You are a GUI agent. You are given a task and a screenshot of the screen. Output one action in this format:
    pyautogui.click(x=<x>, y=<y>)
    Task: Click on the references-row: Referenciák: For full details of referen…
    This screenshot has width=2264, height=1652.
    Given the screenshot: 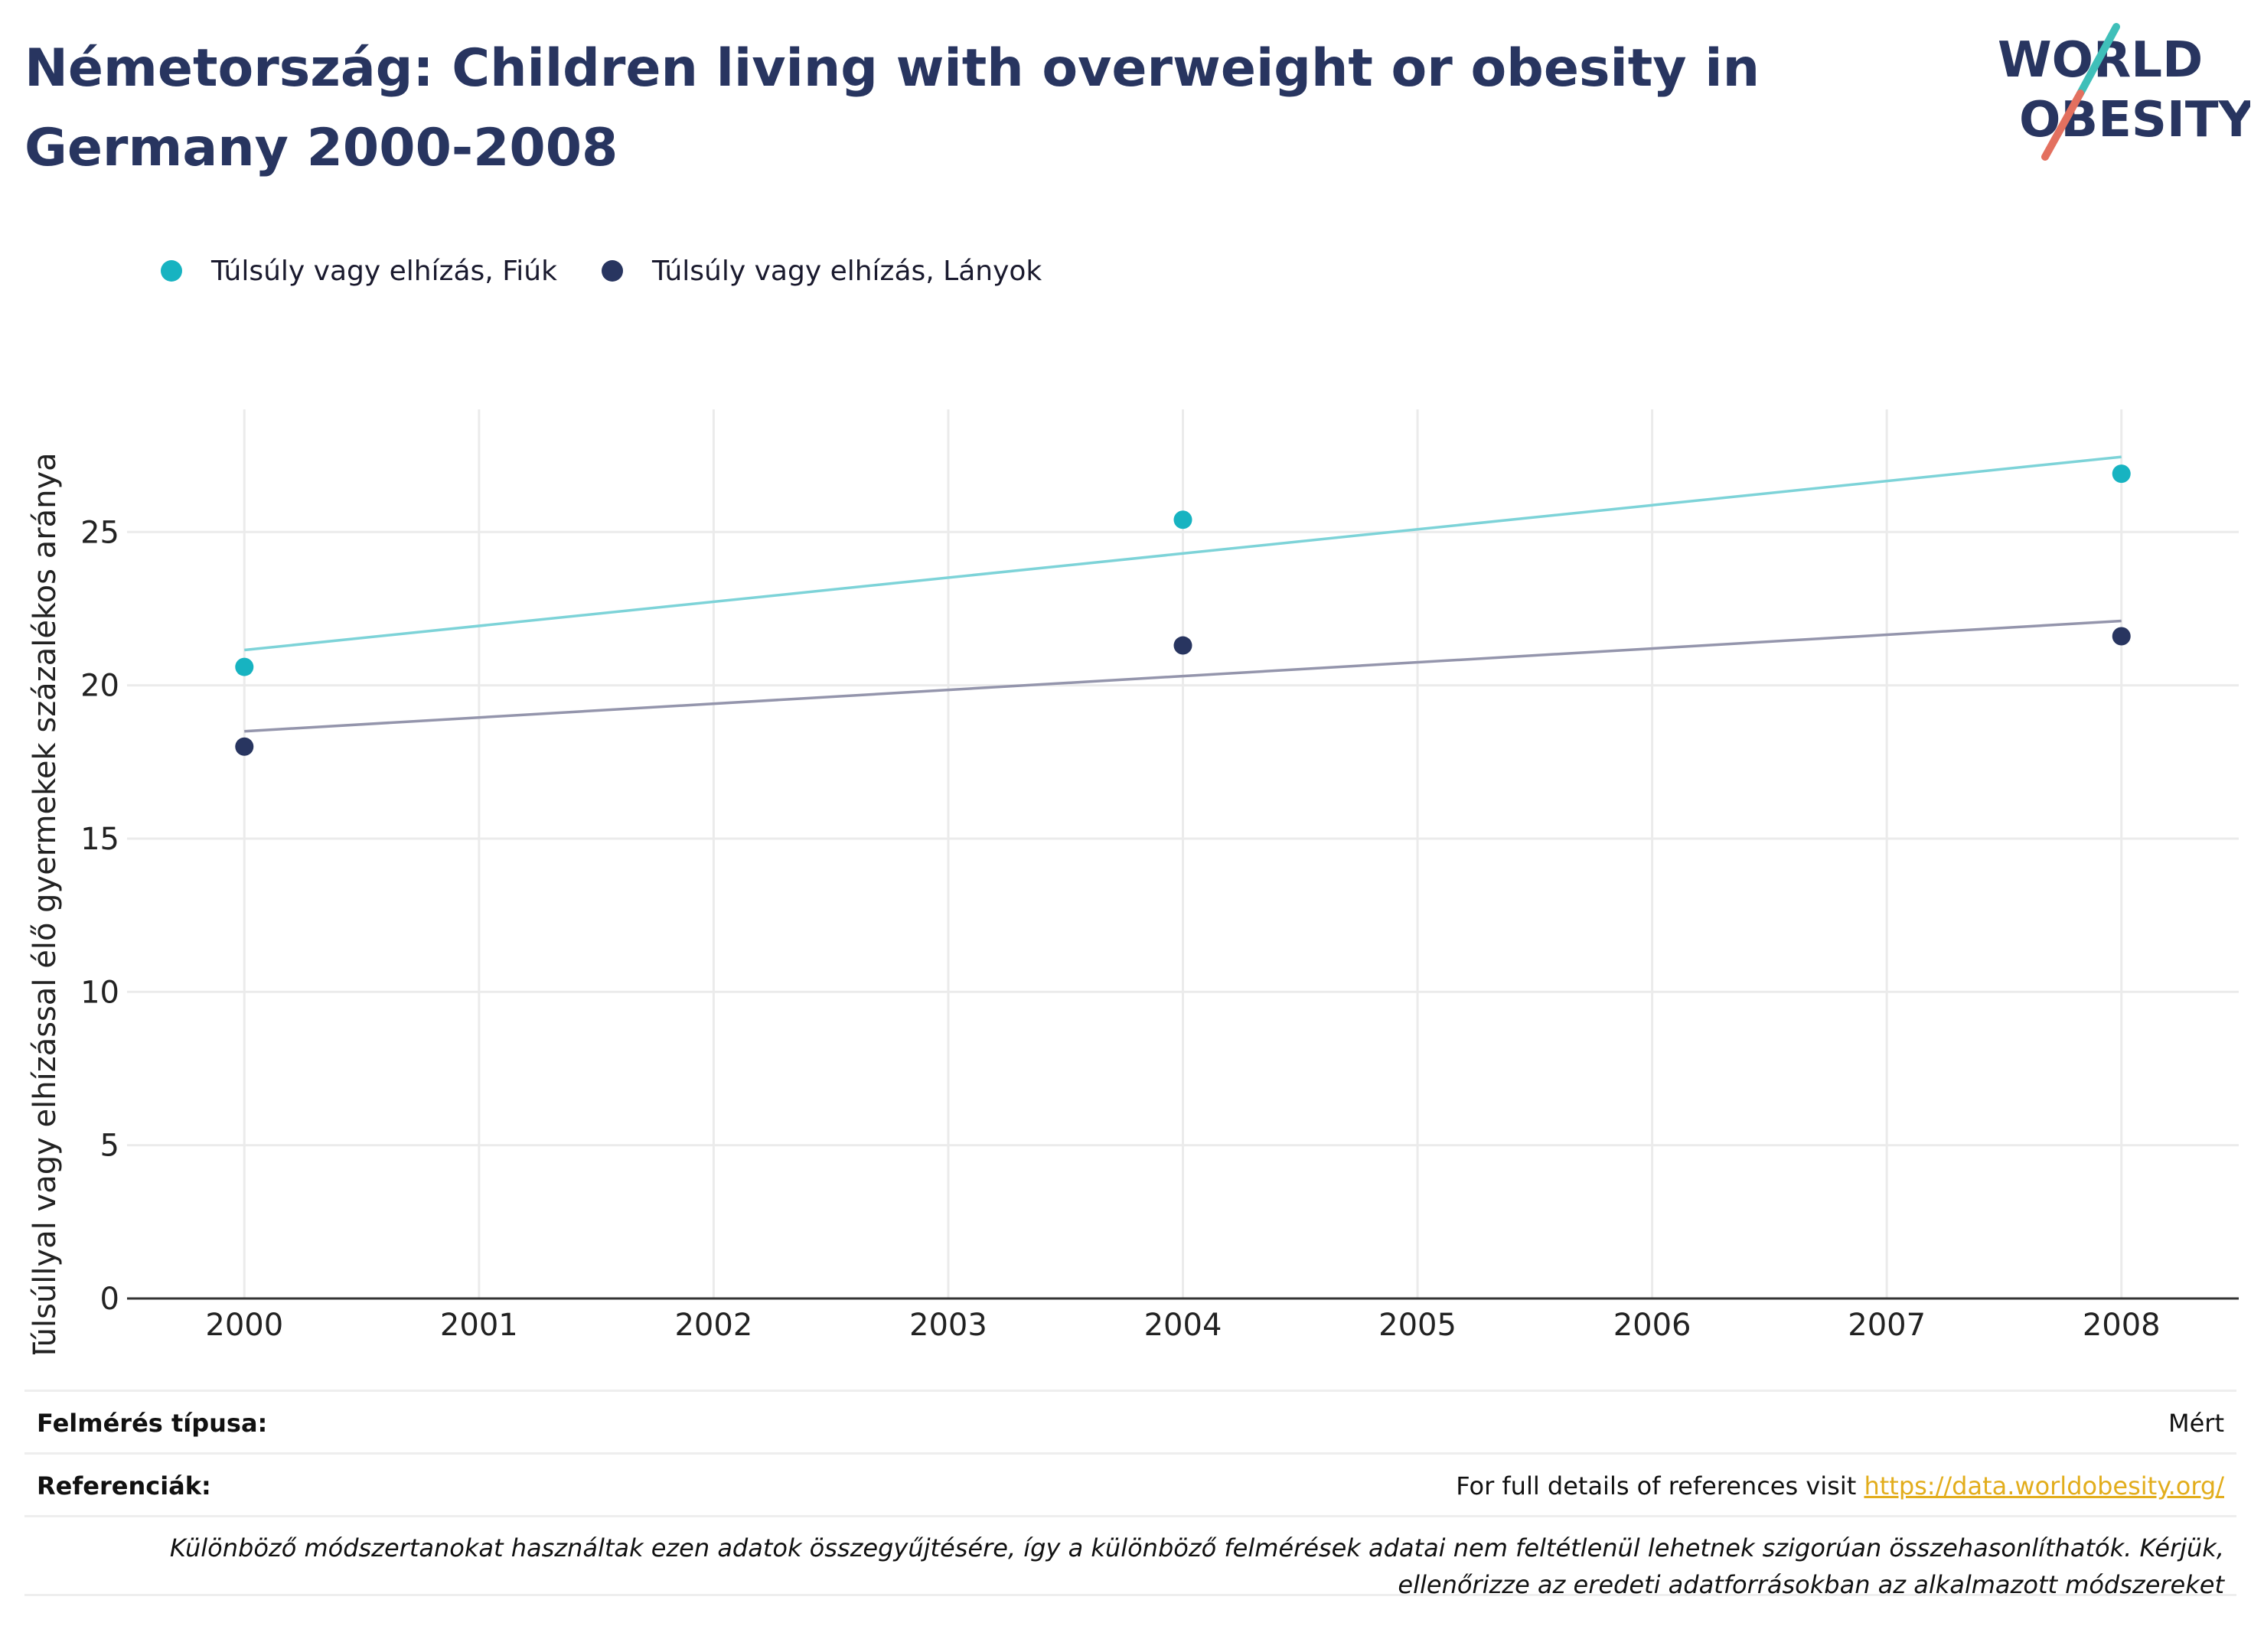 What is the action you would take?
    pyautogui.click(x=1130, y=1484)
    